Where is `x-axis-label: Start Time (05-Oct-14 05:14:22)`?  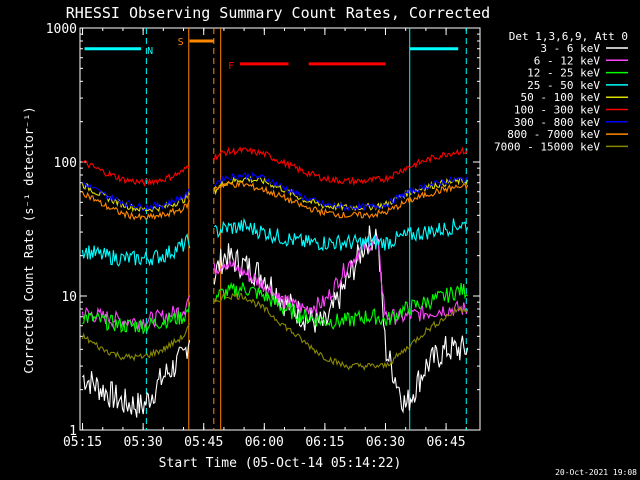
x-axis-label: Start Time (05-Oct-14 05:14:22) is located at coordinates (280, 463).